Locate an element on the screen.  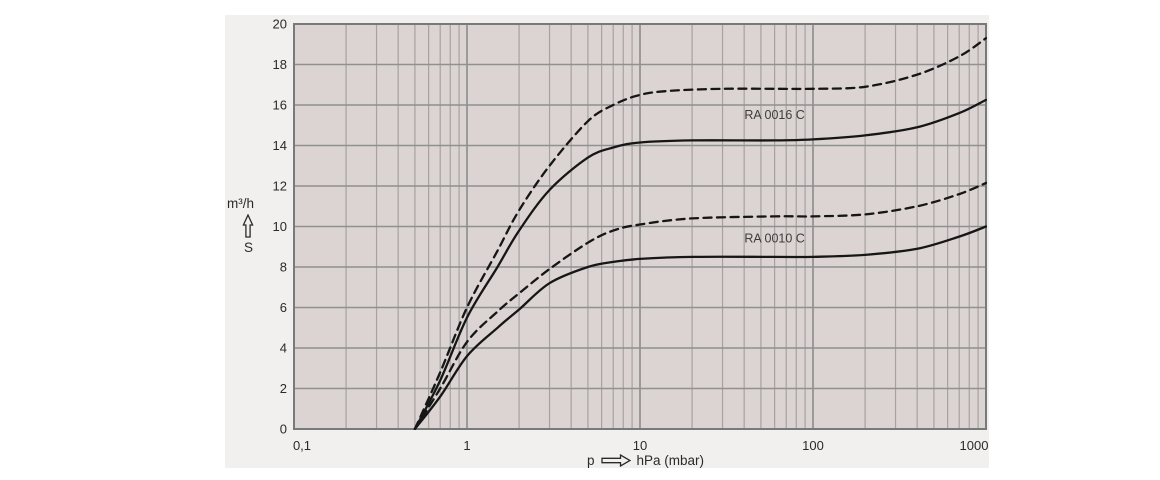
y-axis-unit-label: m³/h is located at coordinates (240, 203).